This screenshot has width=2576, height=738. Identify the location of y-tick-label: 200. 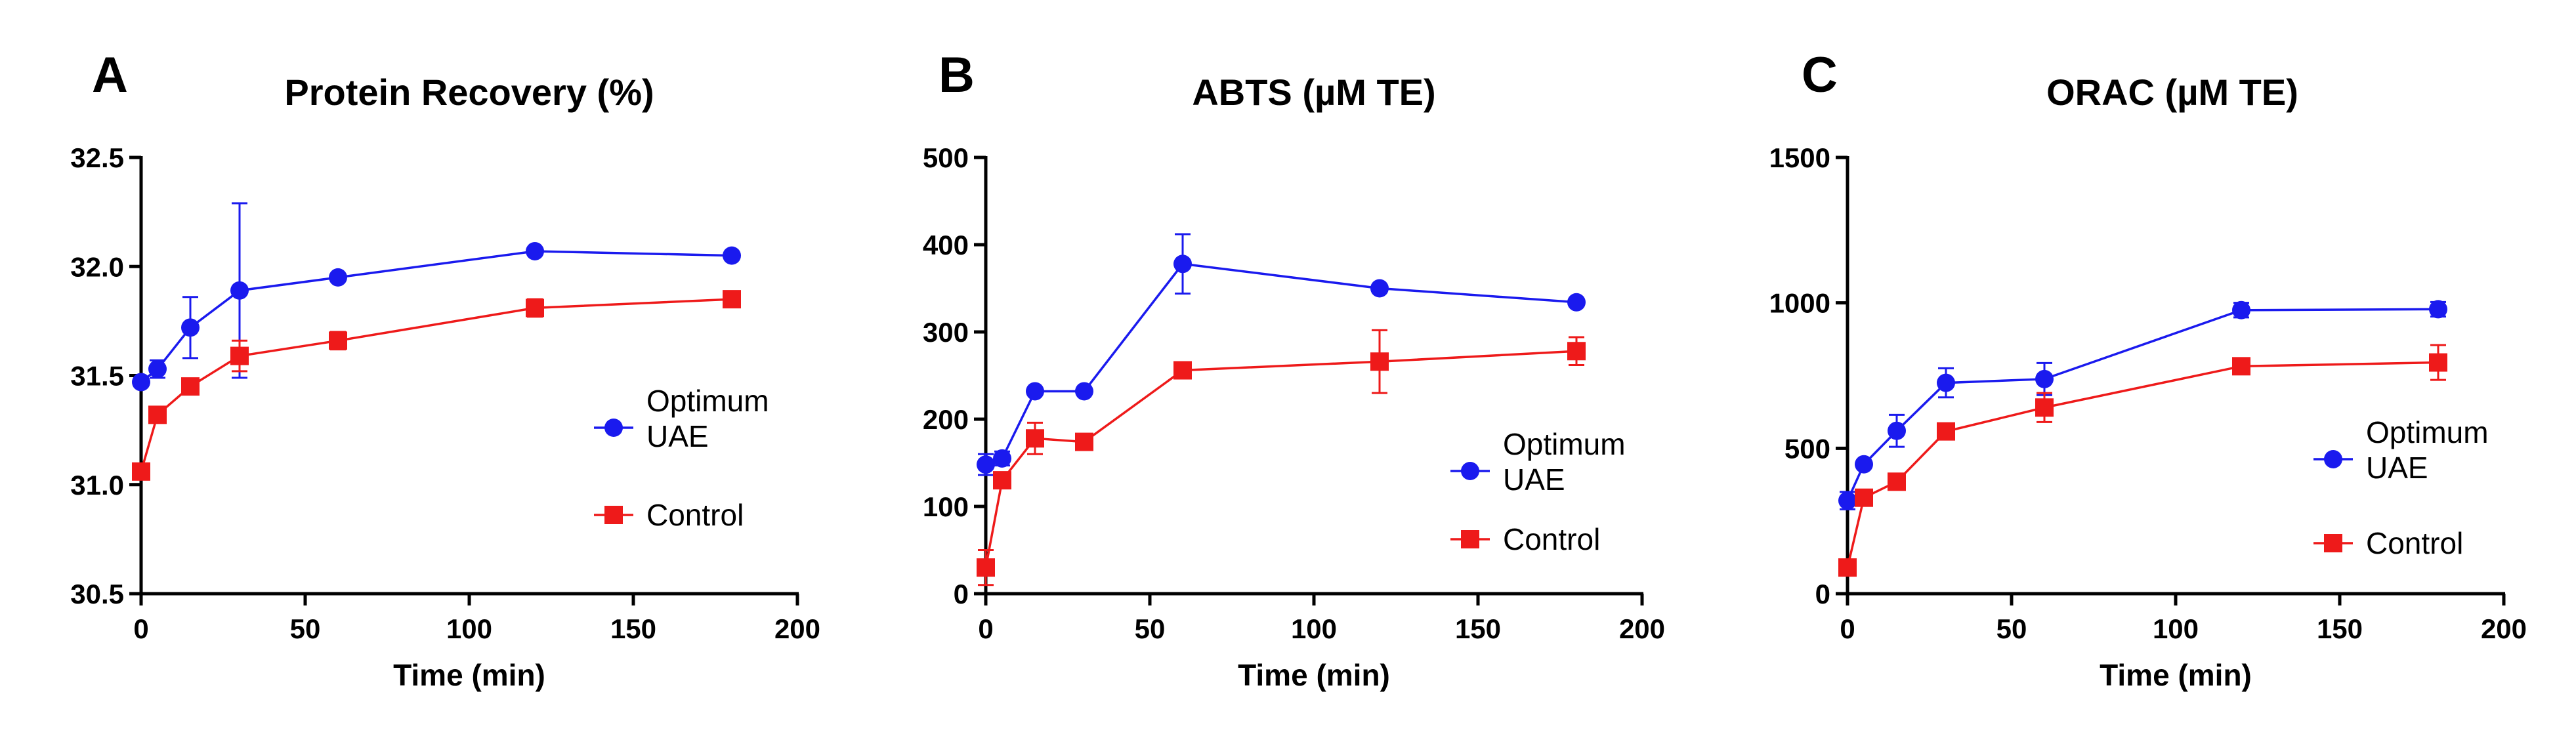
(946, 420).